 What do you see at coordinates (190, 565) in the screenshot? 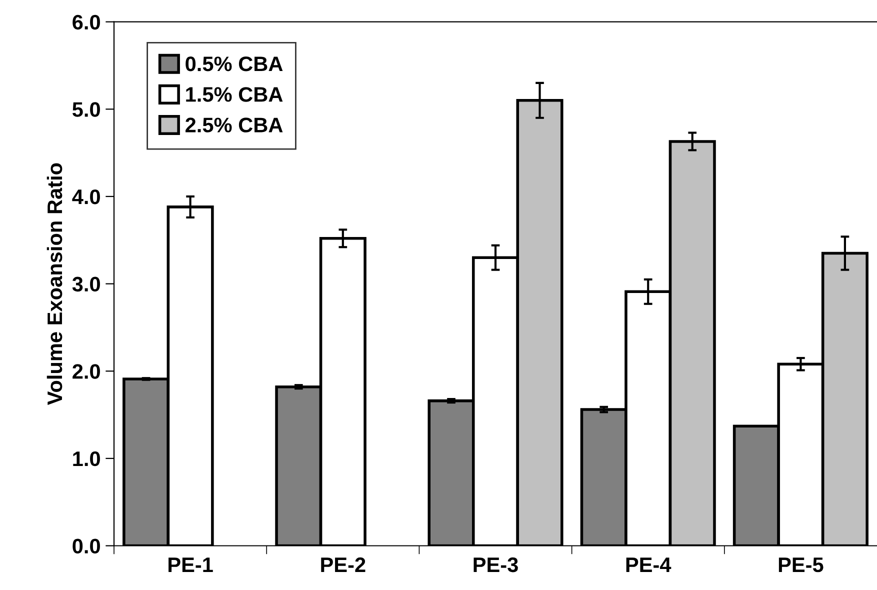
I see `x-tick-label: PE-1` at bounding box center [190, 565].